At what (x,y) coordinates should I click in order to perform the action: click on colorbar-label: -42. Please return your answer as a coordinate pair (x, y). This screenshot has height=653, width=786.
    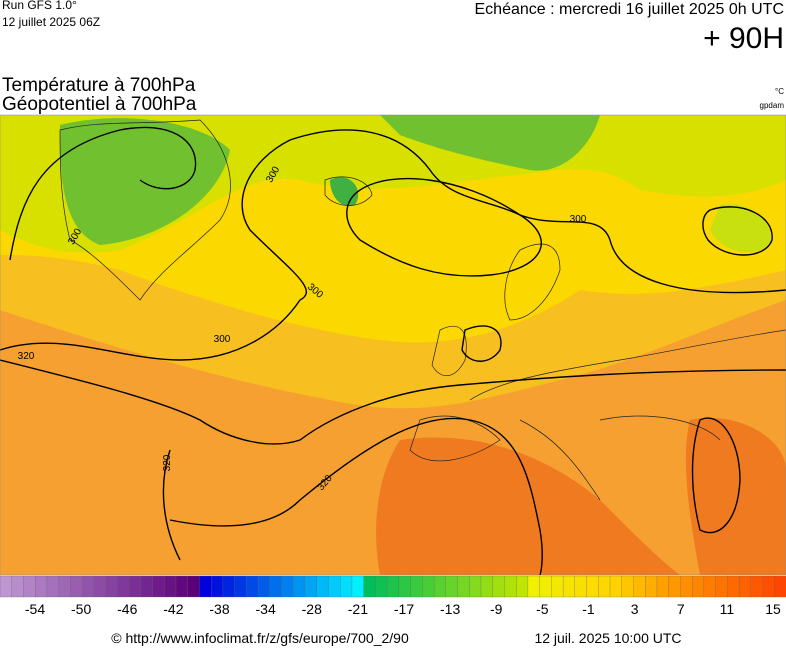
    Looking at the image, I should click on (173, 609).